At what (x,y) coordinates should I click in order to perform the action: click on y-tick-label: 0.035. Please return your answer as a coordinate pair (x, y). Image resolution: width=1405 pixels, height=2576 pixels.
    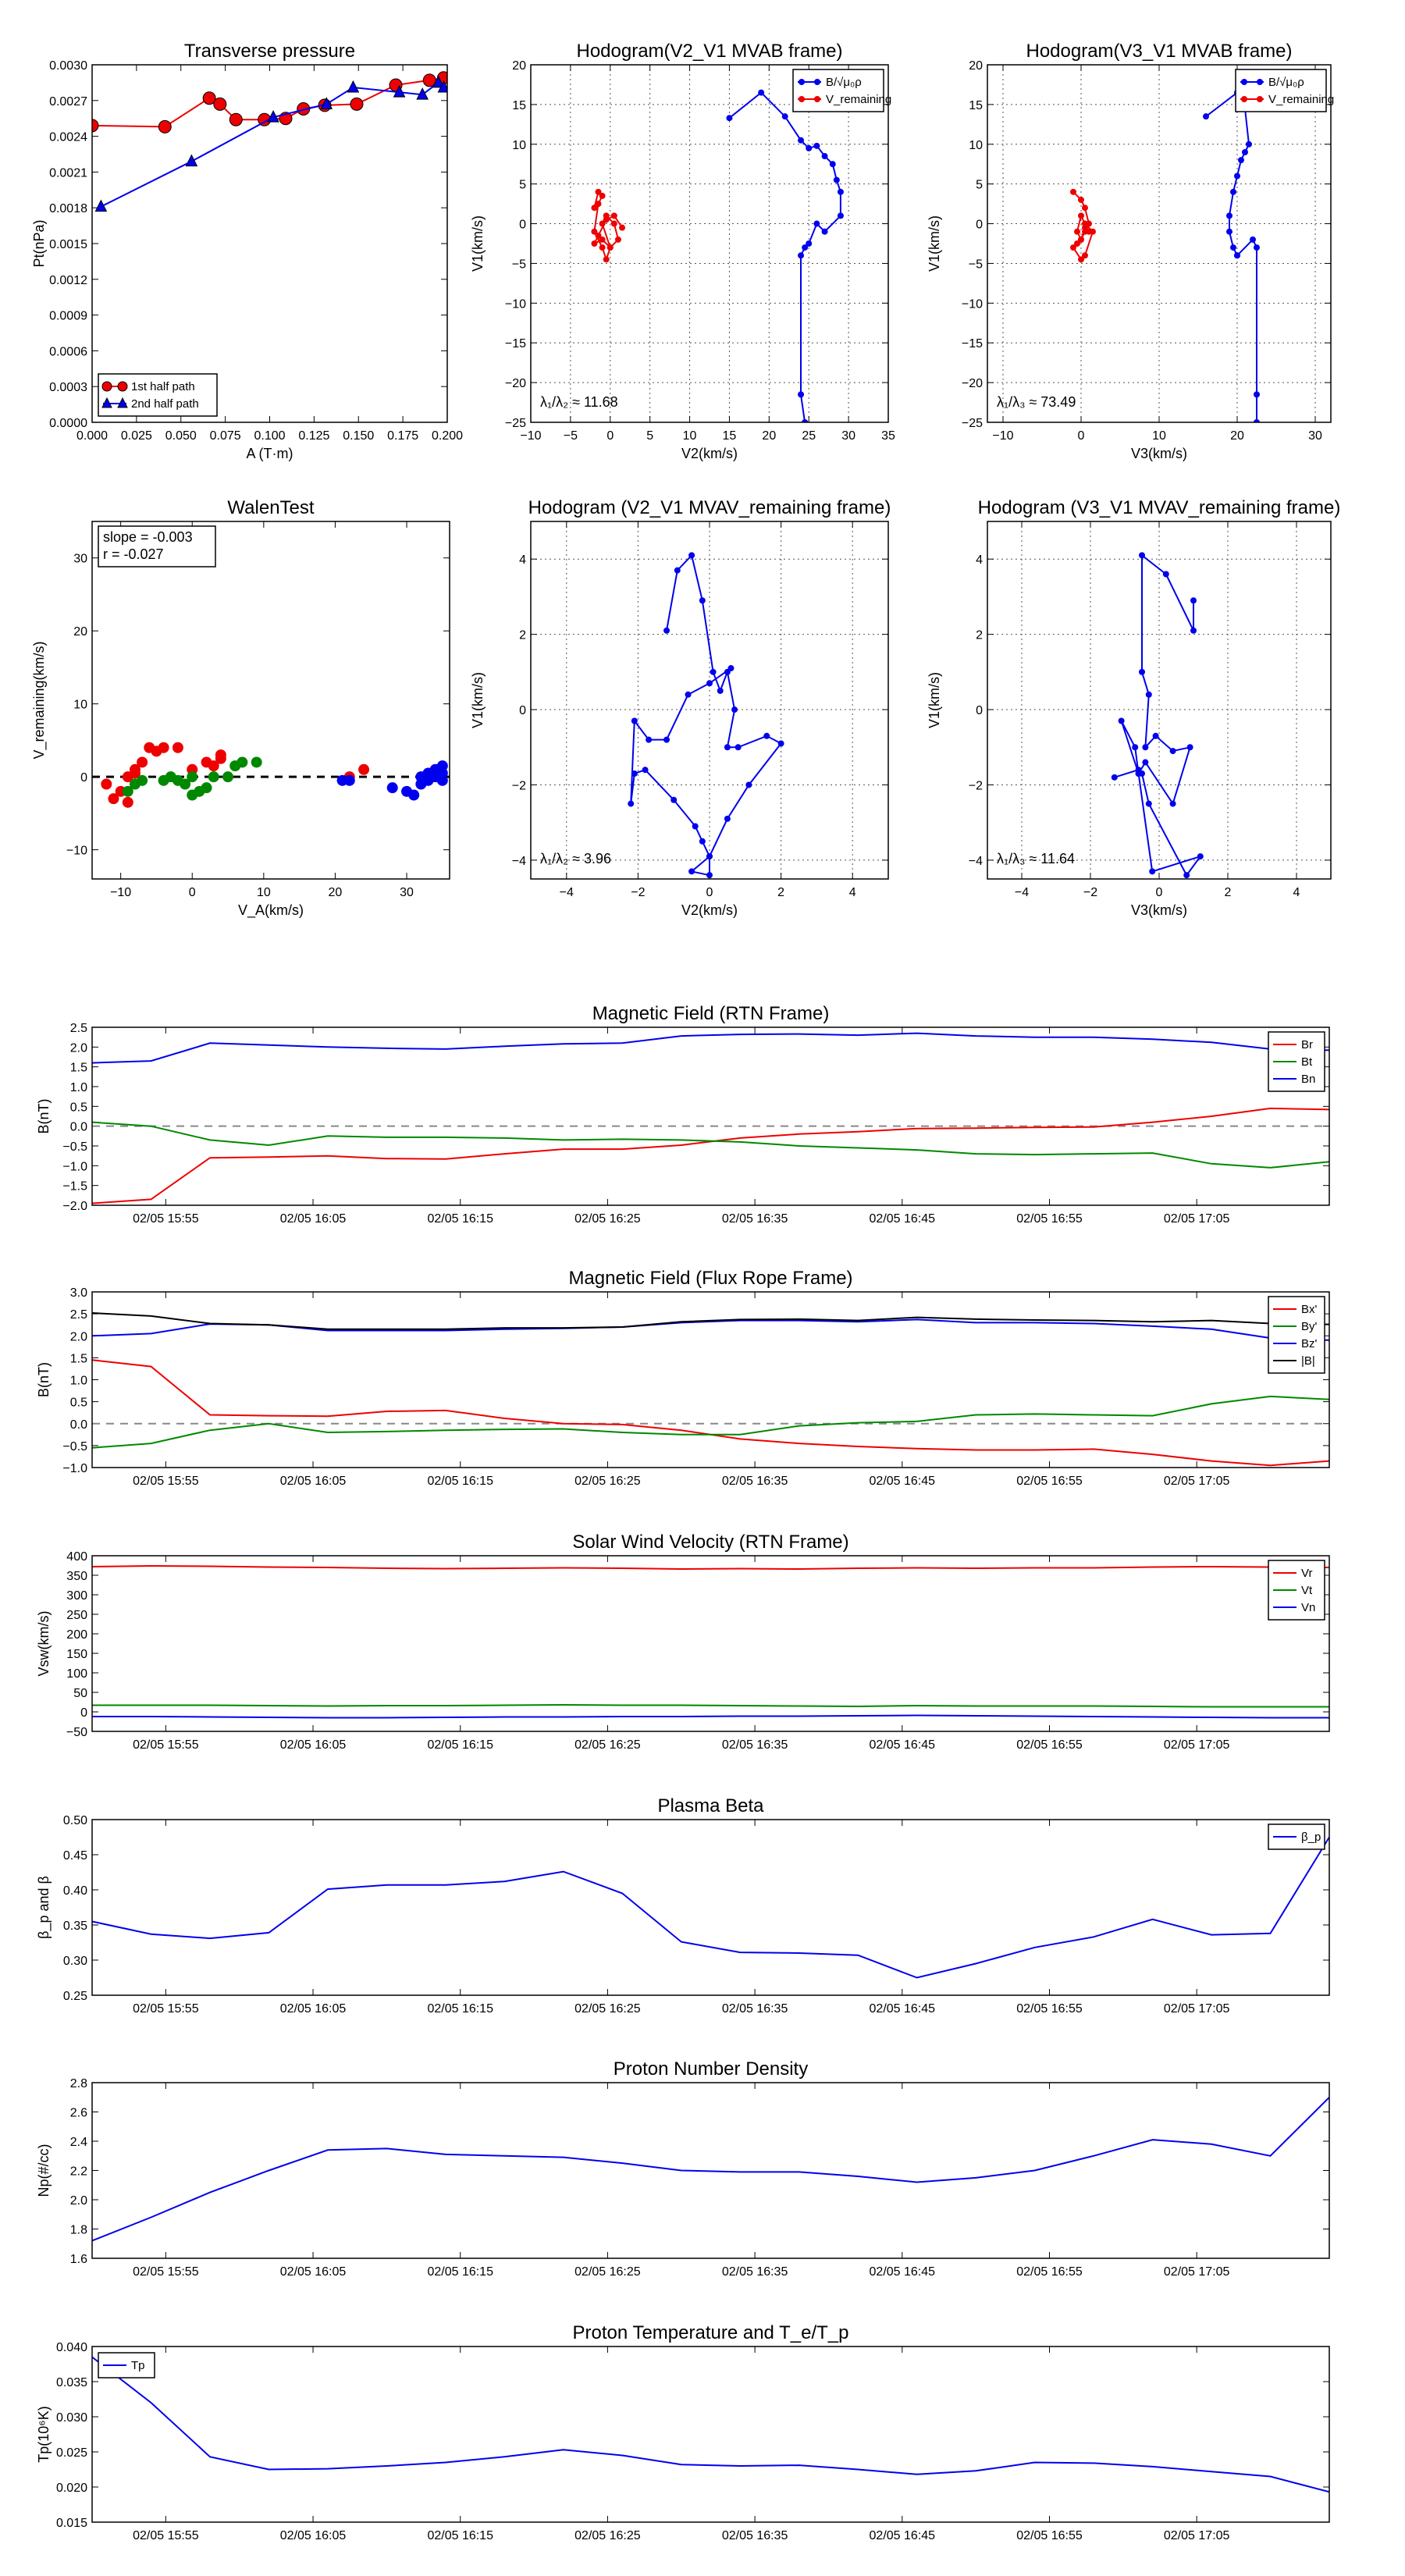
    Looking at the image, I should click on (72, 2382).